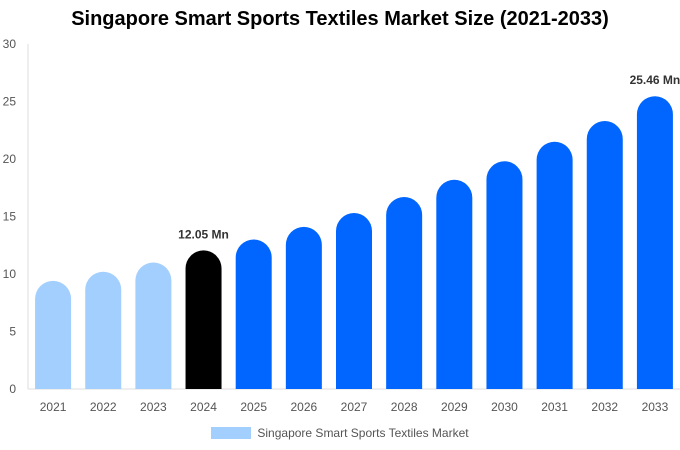  Describe the element at coordinates (203, 407) in the screenshot. I see `x-tick-label: 2024` at that location.